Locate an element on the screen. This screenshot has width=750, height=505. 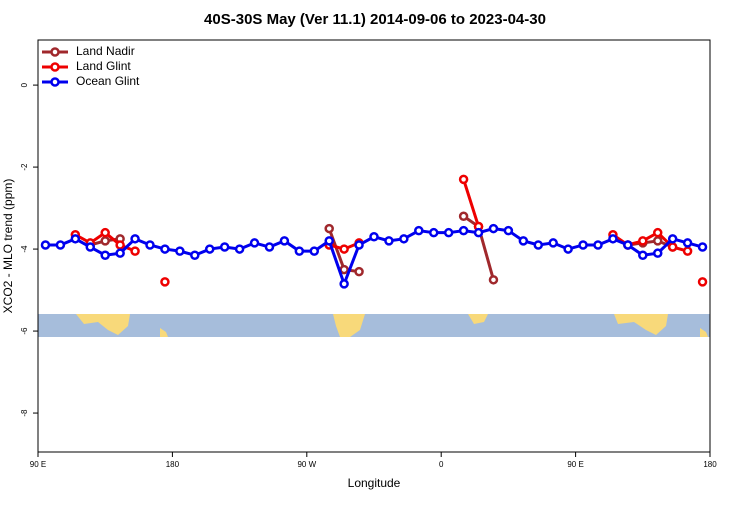
y-tick-label: -4 is located at coordinates (24, 249).